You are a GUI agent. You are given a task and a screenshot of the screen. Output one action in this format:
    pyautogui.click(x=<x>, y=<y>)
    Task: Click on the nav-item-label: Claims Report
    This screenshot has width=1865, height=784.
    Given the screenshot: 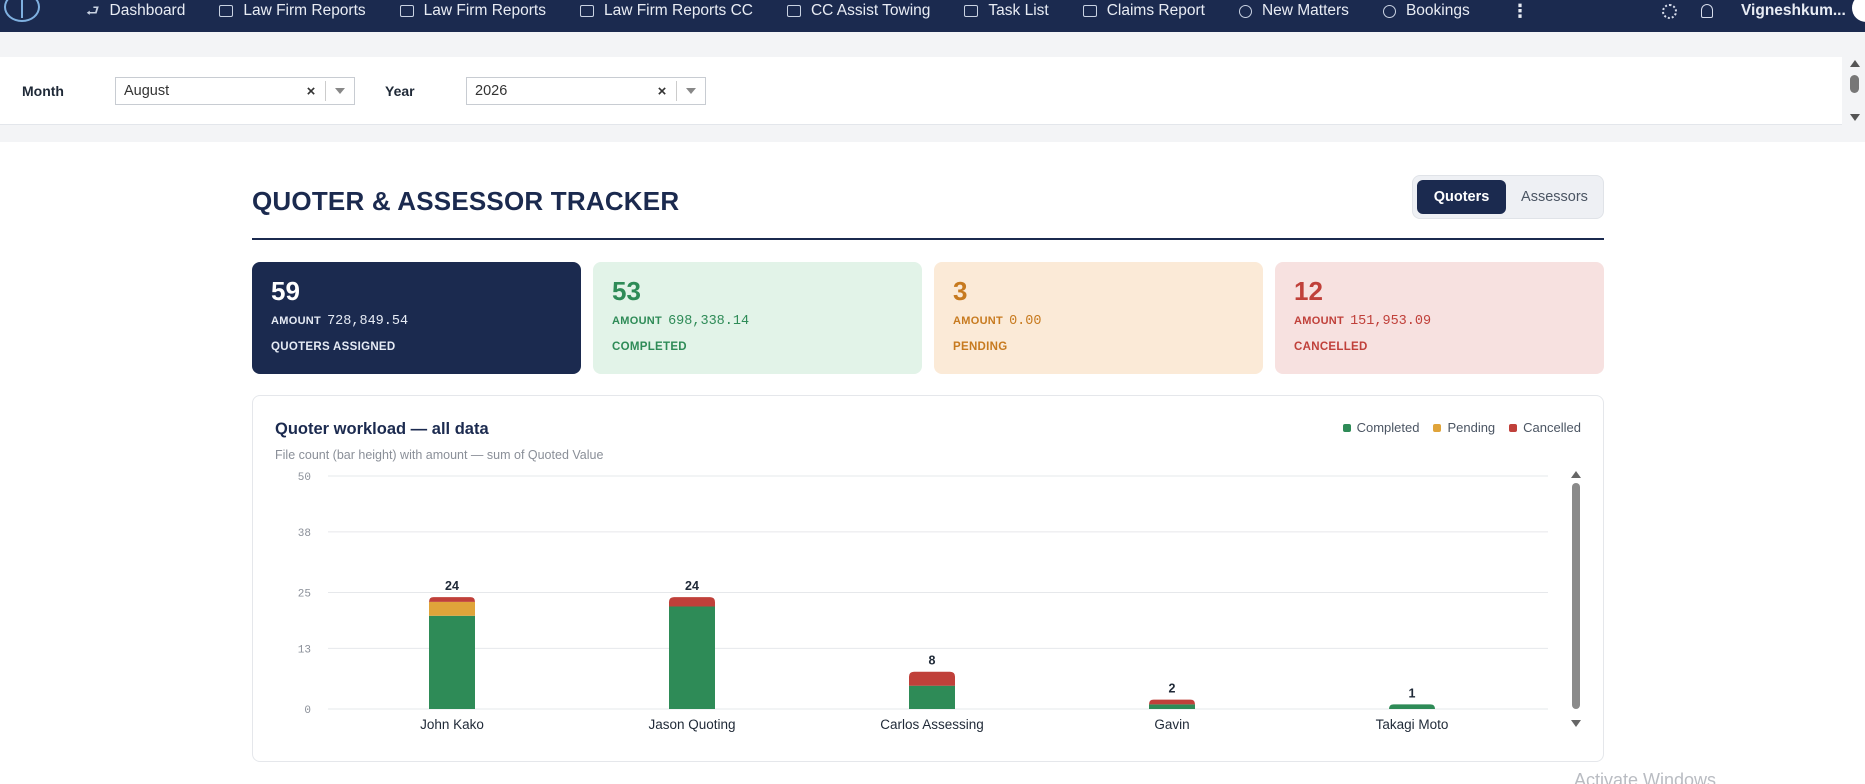 What is the action you would take?
    pyautogui.click(x=1155, y=10)
    